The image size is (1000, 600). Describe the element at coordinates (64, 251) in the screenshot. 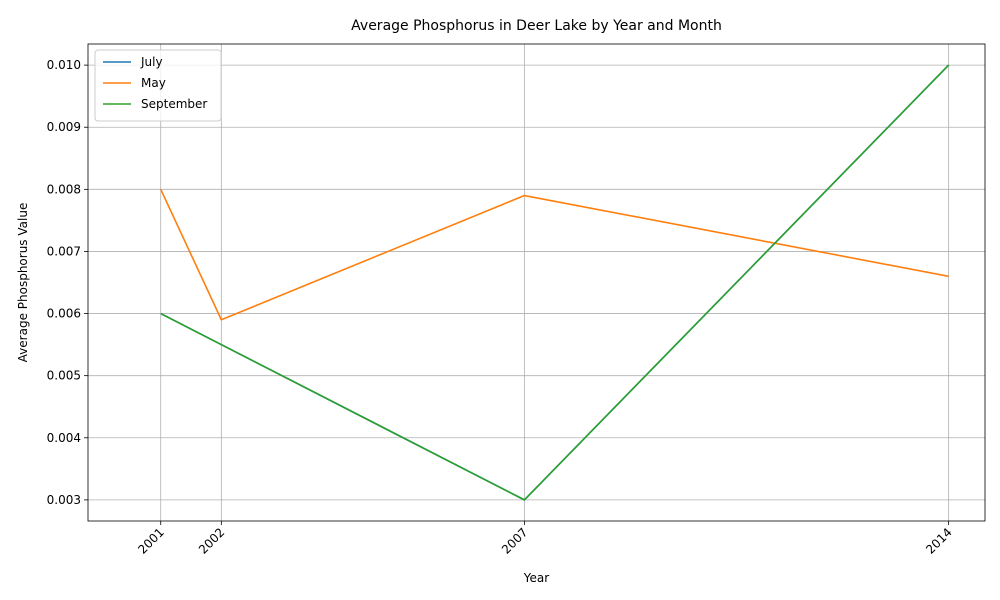

I see `y-tick-label: 0.007` at that location.